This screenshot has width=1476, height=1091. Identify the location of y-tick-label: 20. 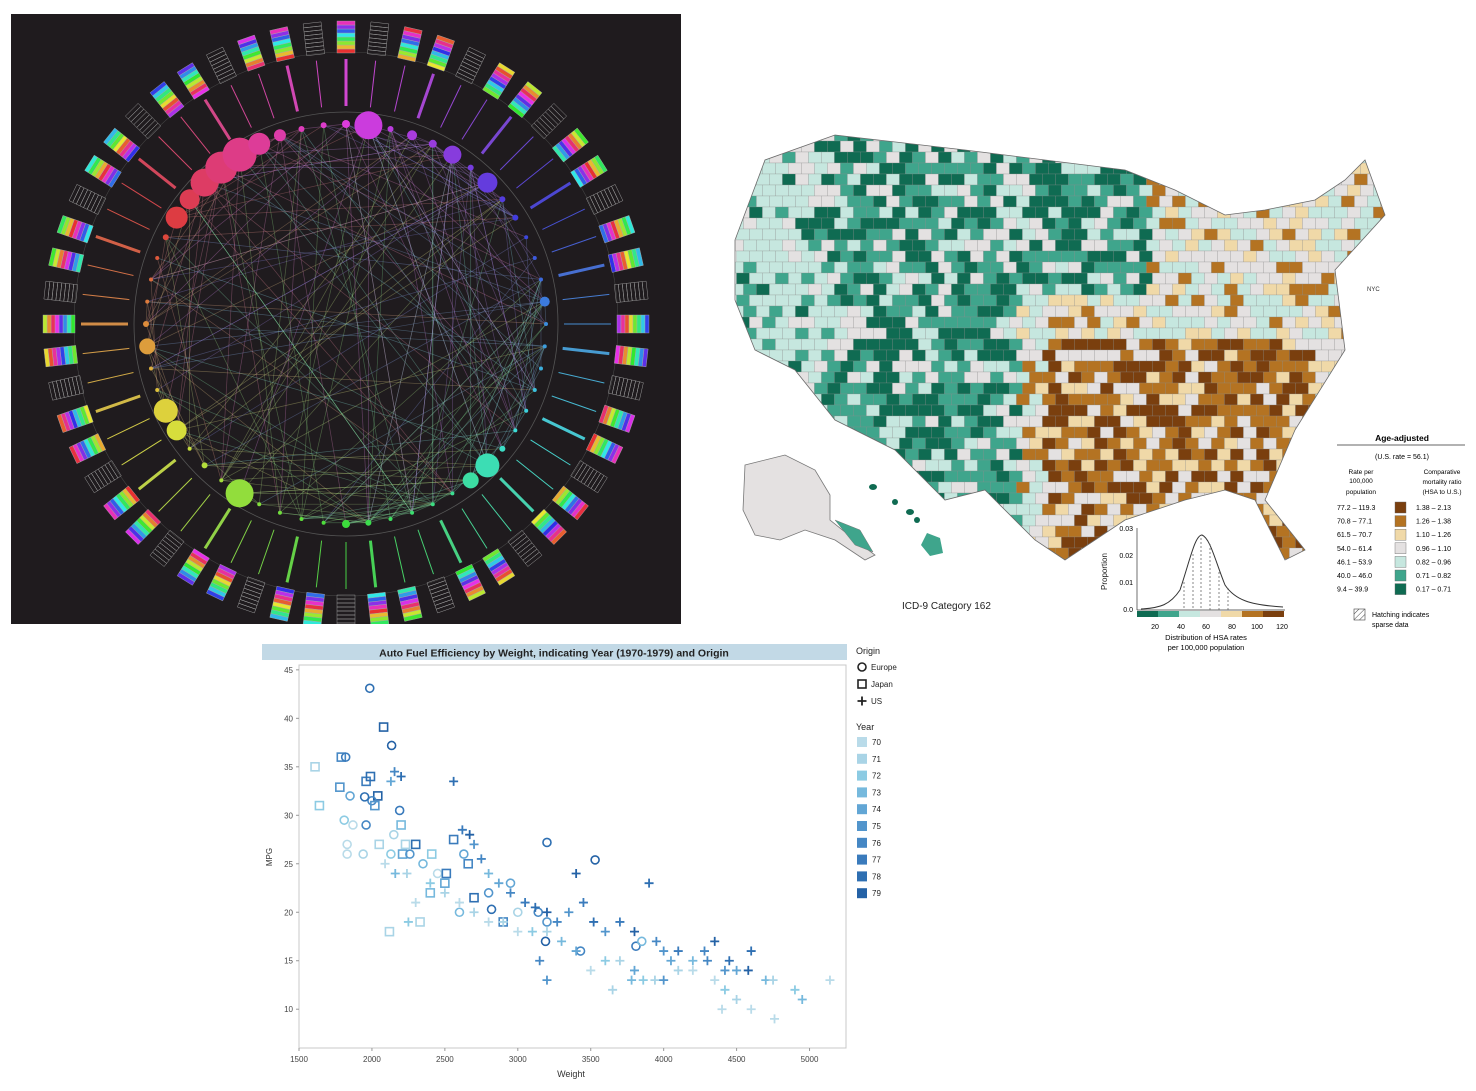
(288, 912).